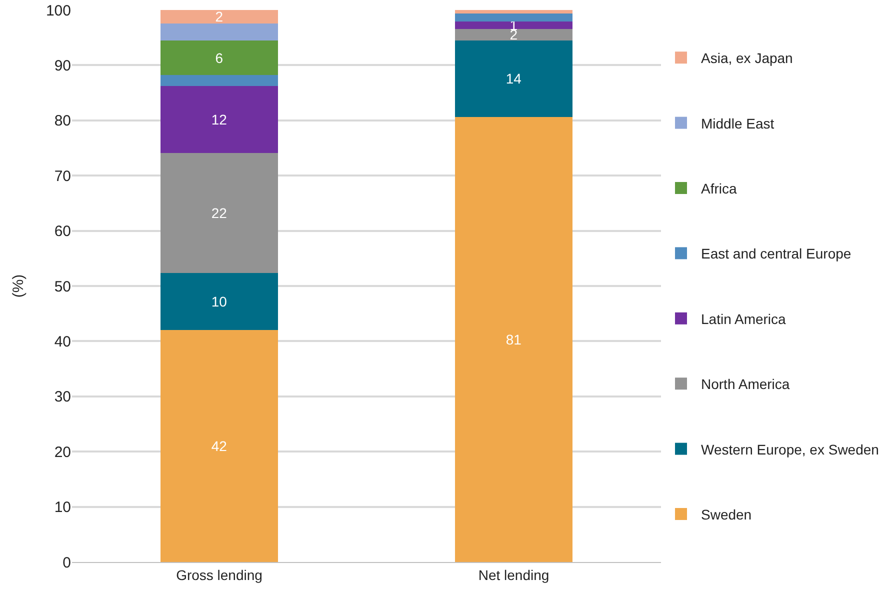  Describe the element at coordinates (62, 507) in the screenshot. I see `y-tick-label: 10` at that location.